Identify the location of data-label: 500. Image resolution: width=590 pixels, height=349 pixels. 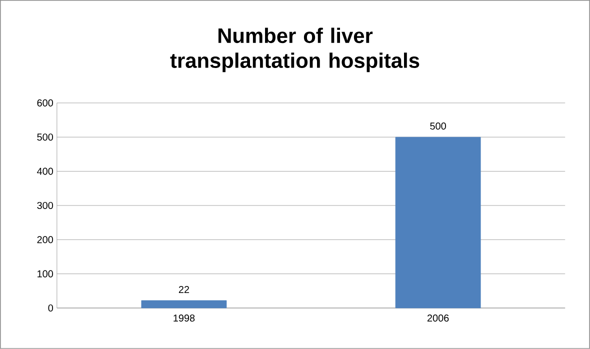
(438, 126).